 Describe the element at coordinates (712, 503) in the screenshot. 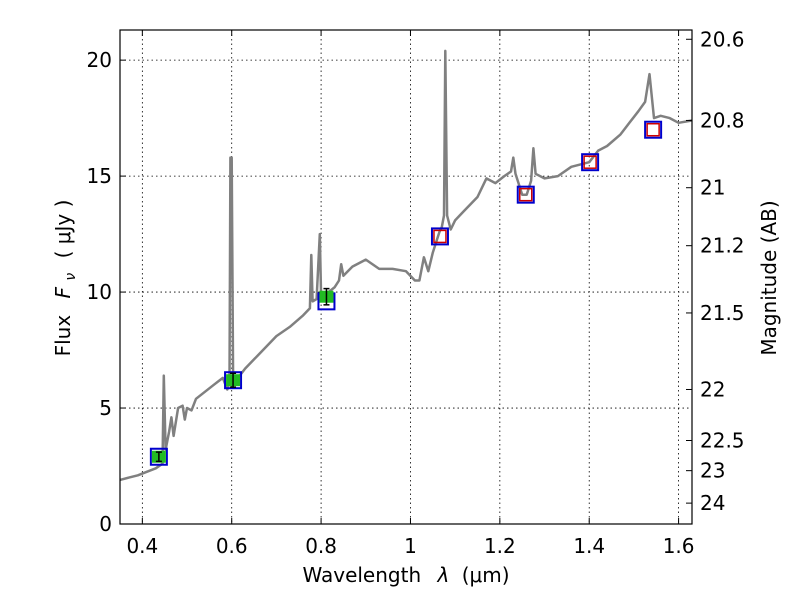

I see `y2-tick-label: 24` at that location.